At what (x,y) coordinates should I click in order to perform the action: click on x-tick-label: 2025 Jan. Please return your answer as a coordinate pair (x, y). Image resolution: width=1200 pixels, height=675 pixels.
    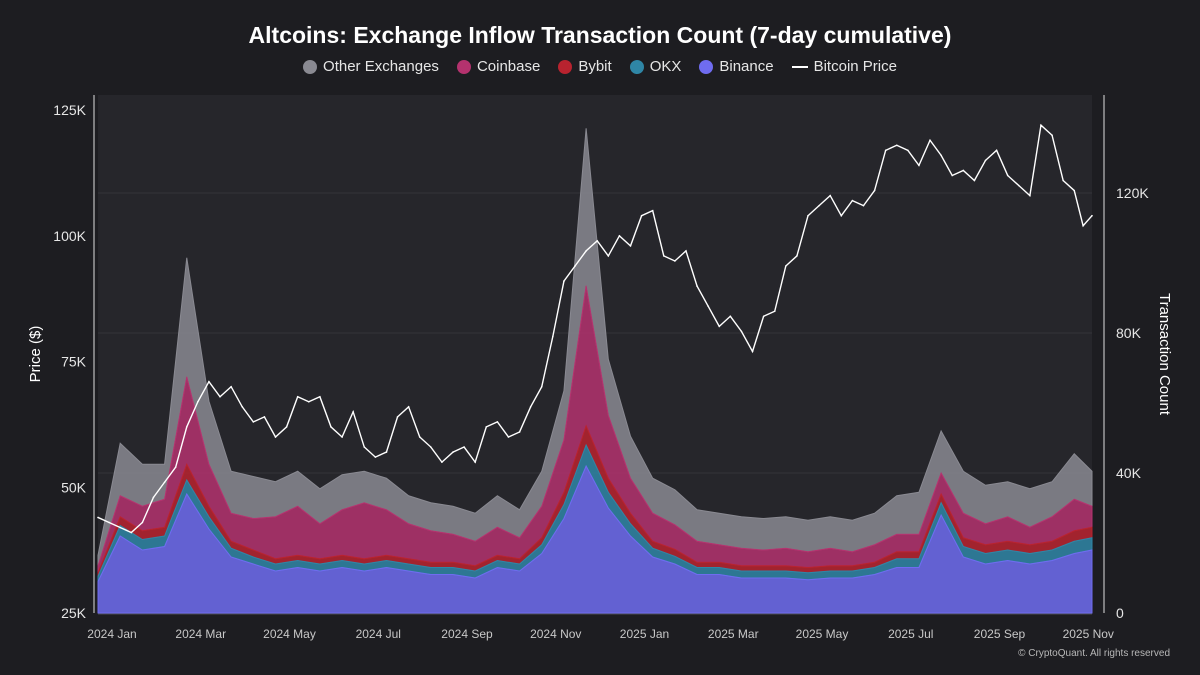
    Looking at the image, I should click on (644, 634).